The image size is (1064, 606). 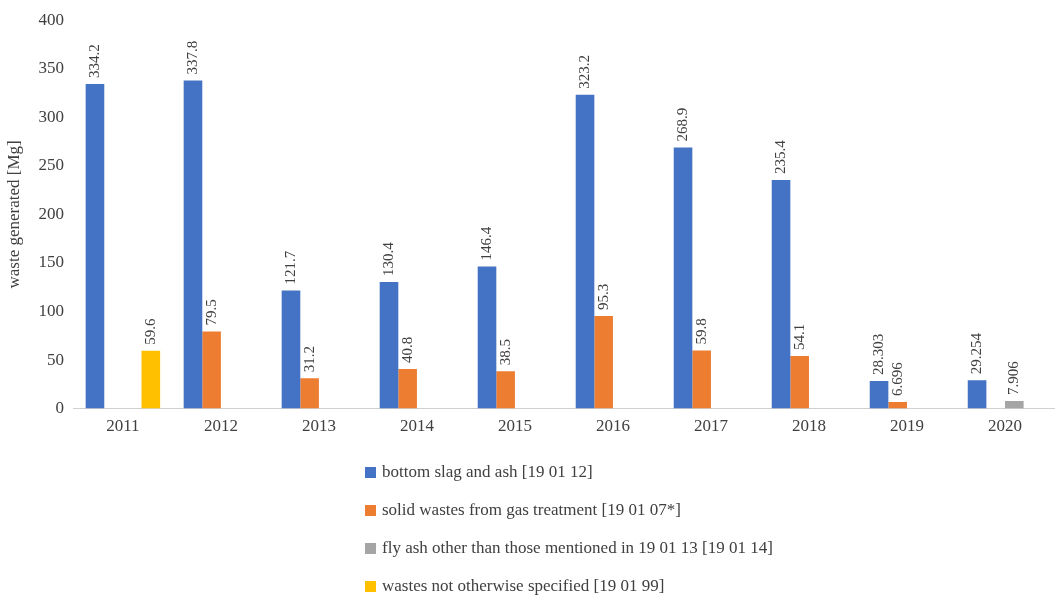 I want to click on x-tick-label: 2020, so click(x=1004, y=426).